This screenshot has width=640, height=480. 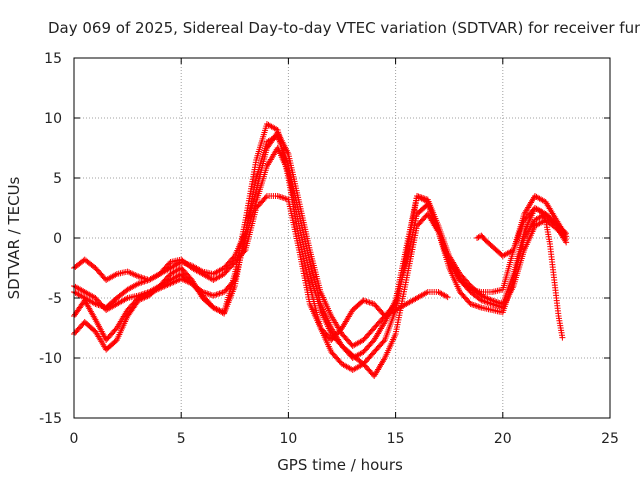 What do you see at coordinates (53, 119) in the screenshot?
I see `y-tick-label: 10` at bounding box center [53, 119].